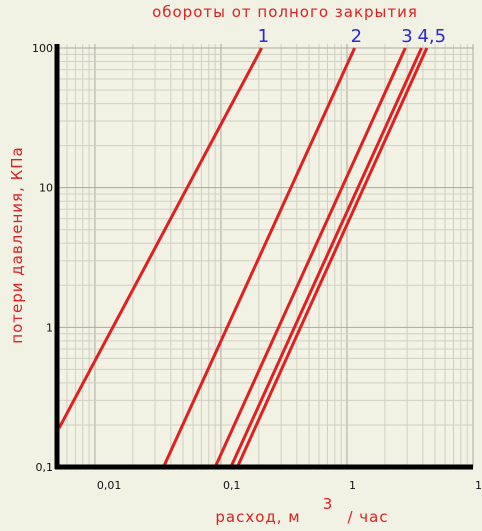 Image resolution: width=482 pixels, height=531 pixels. Describe the element at coordinates (17, 244) in the screenshot. I see `y-axis-label: потери давления, КПа` at that location.